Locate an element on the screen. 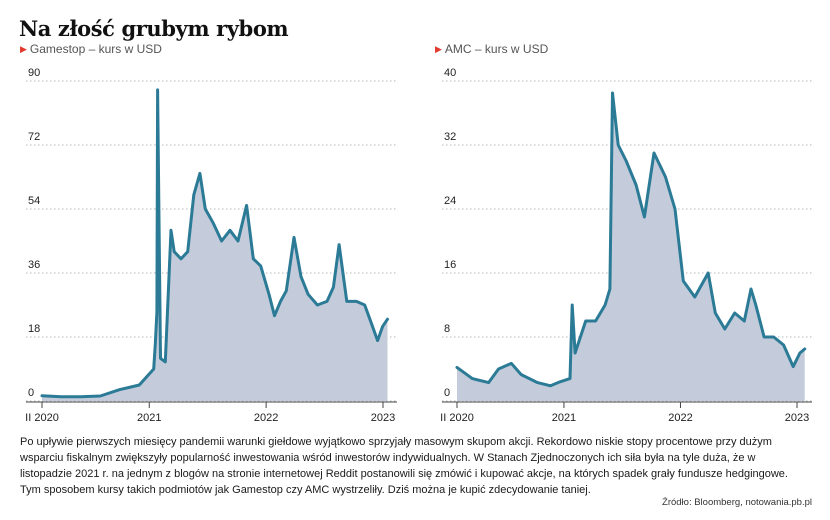 This screenshot has height=520, width=830. y-tick-label: 40 is located at coordinates (450, 73).